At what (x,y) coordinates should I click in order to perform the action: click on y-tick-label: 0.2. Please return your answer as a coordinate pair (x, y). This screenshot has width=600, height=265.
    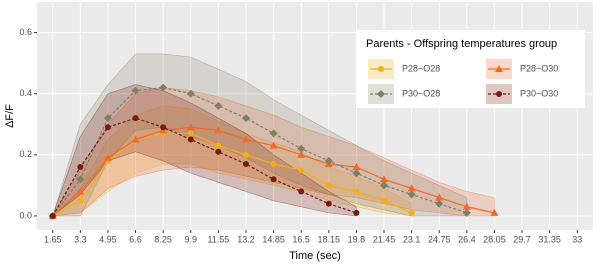
    Looking at the image, I should click on (25, 154).